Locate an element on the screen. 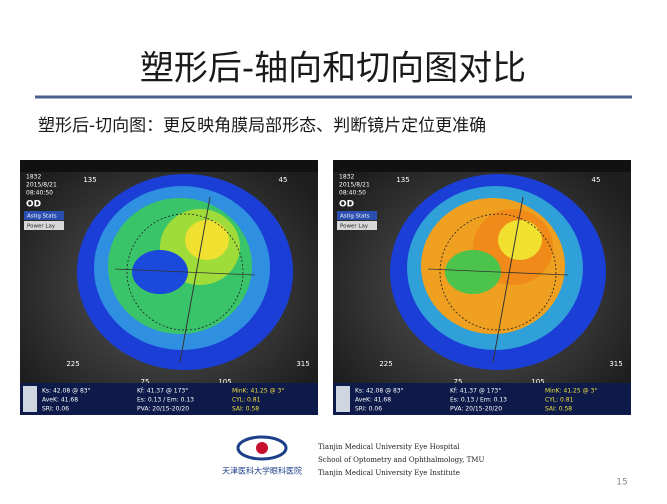  slide-title: 塑形后-轴向和切向图对比 is located at coordinates (333, 69).